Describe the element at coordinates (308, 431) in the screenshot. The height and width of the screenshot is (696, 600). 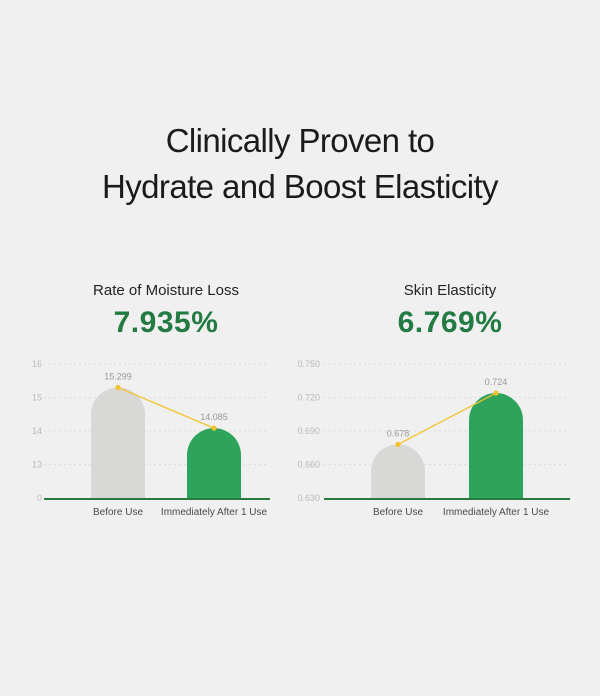
I see `y-tick-label: 0.690` at that location.